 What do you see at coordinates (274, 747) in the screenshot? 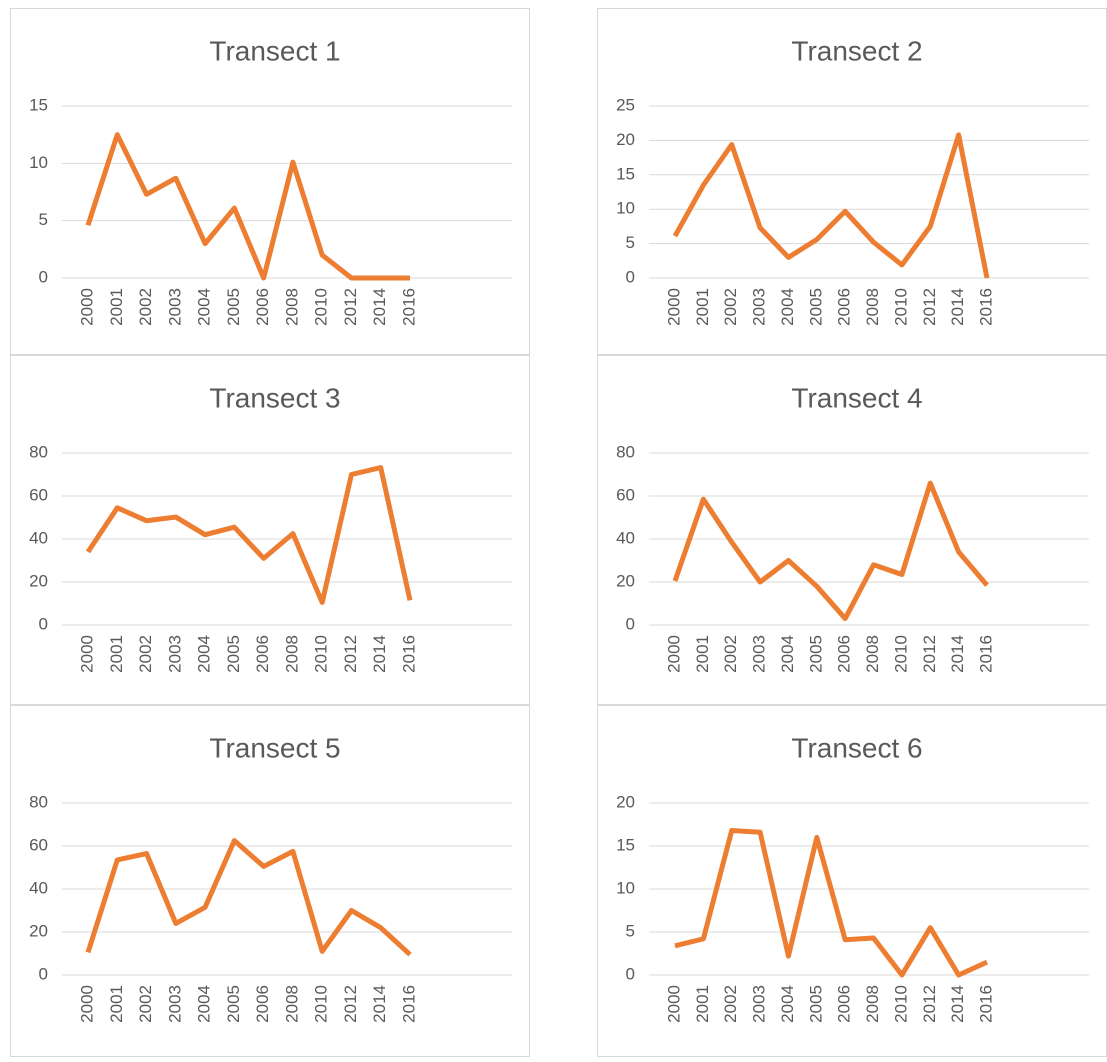
I see `chart-title: Transect 5` at bounding box center [274, 747].